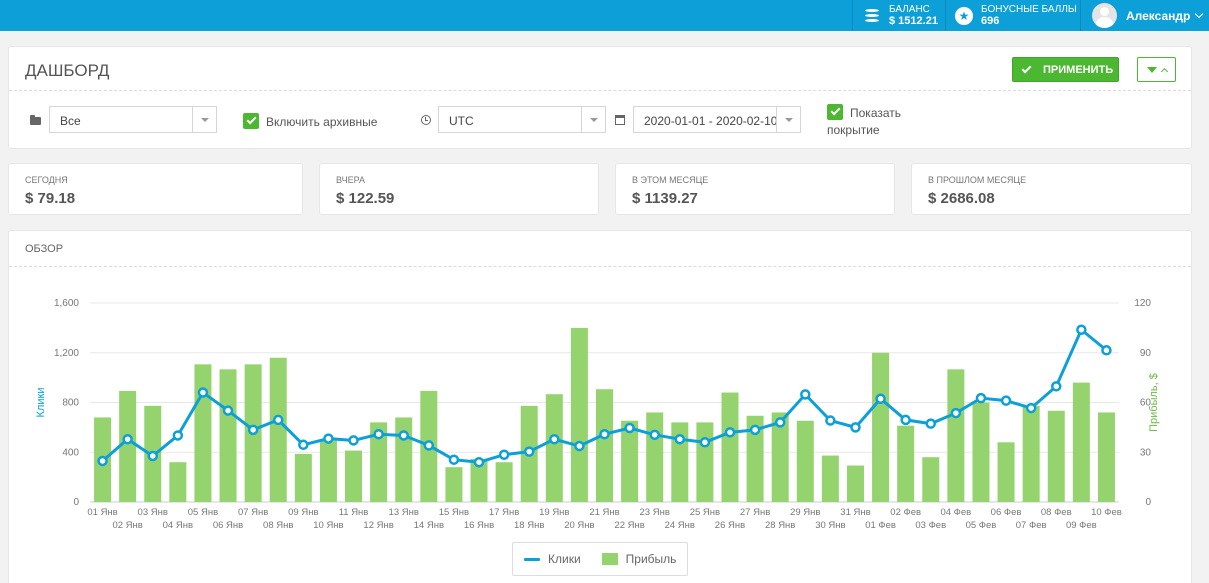 The image size is (1209, 583). I want to click on x-tick-label: 23 Янв, so click(655, 512).